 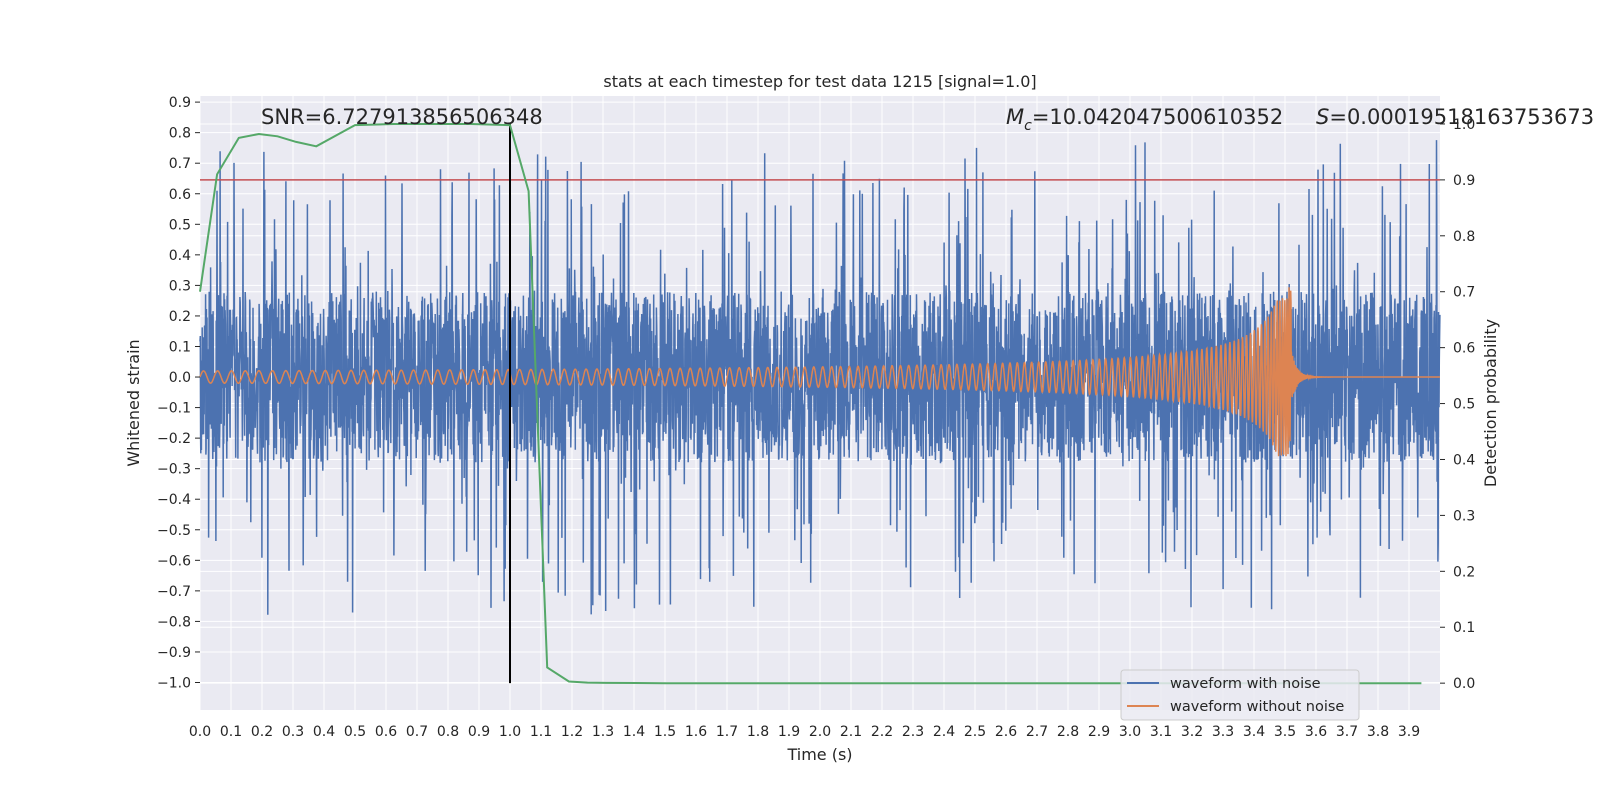 What do you see at coordinates (402, 117) in the screenshot?
I see `snr-annotation: SNR=6.727913856506348` at bounding box center [402, 117].